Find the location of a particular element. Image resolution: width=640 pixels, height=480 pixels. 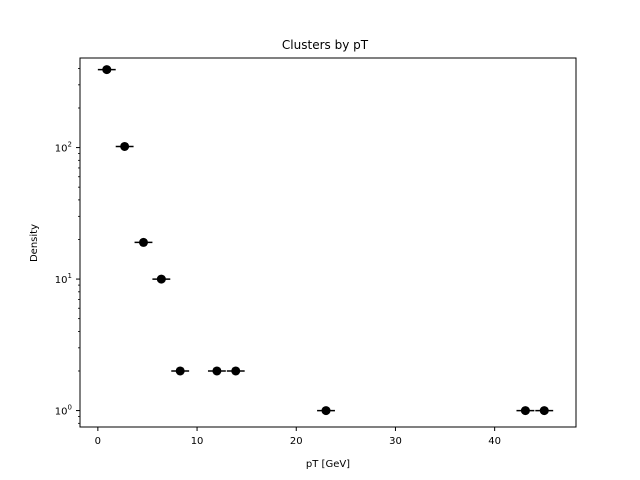

x-tick-label: 10 is located at coordinates (197, 441).